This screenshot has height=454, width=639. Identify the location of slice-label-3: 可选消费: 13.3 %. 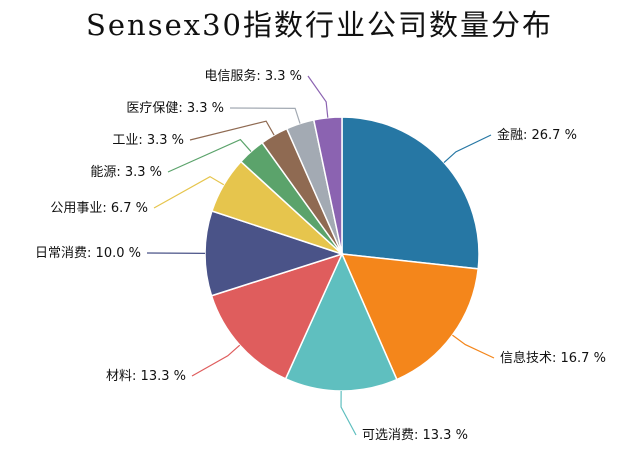
(415, 435).